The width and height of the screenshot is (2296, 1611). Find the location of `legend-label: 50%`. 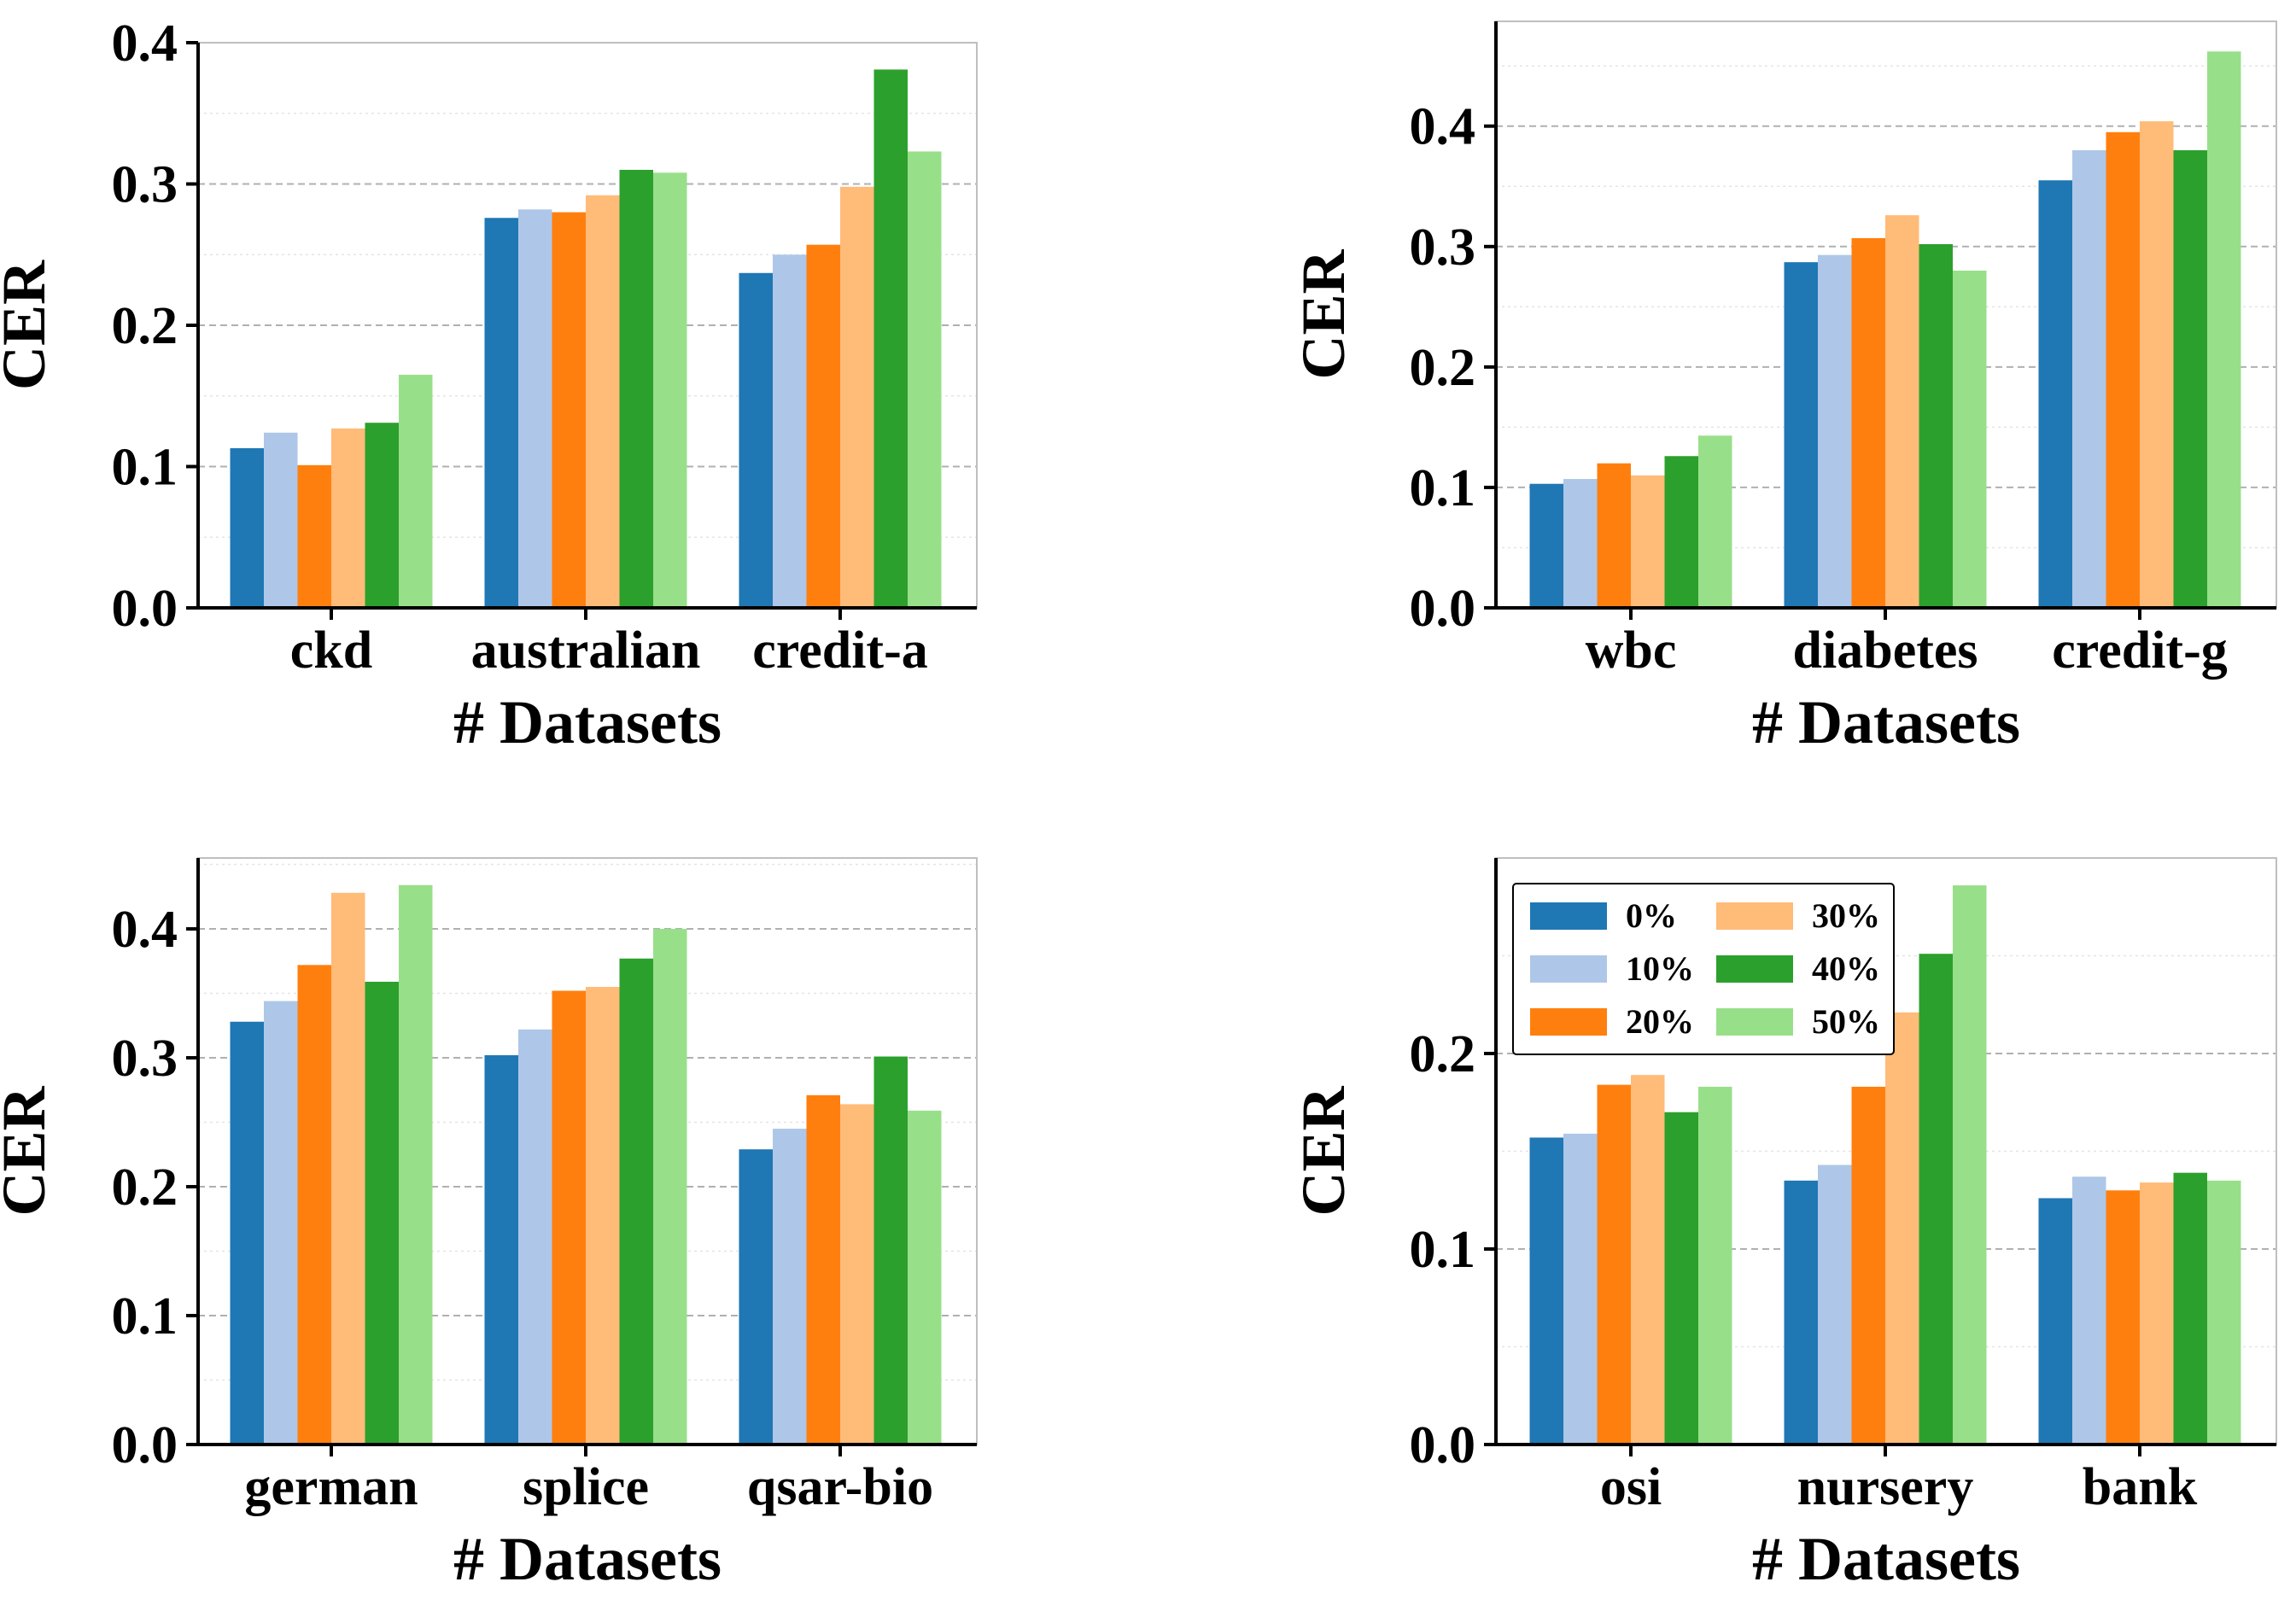

legend-label: 50% is located at coordinates (1846, 1022).